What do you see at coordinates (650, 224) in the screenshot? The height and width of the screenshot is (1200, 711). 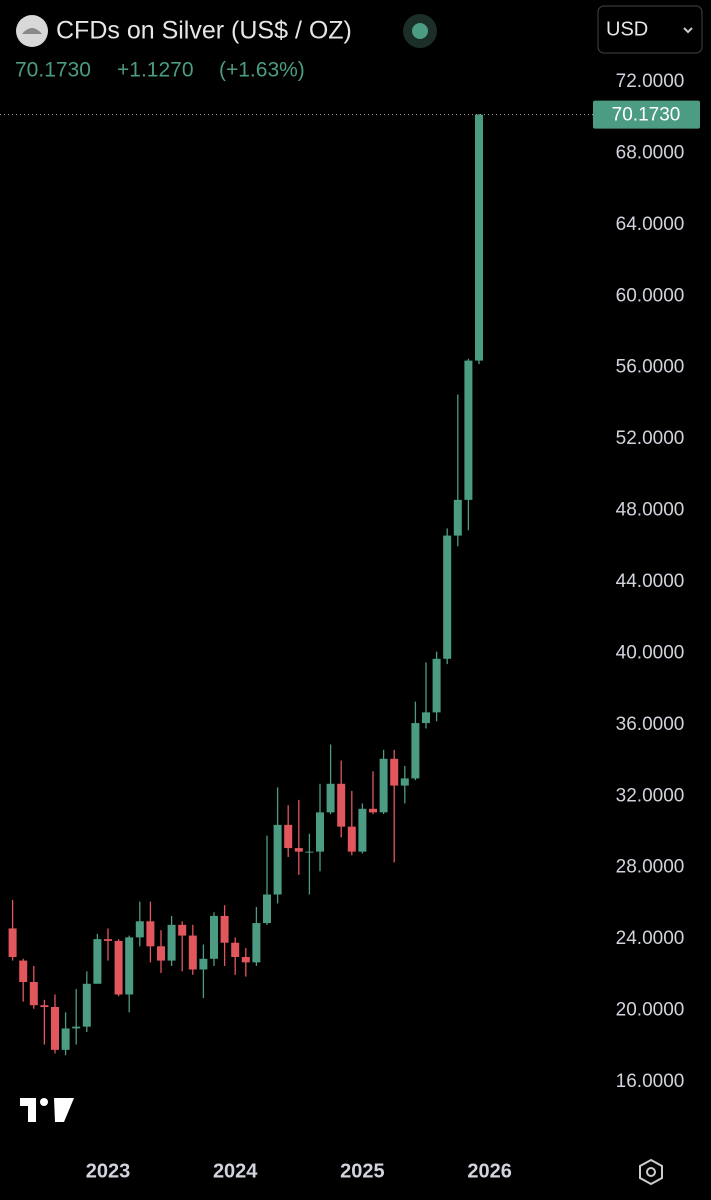 I see `y-tick-label: 64.0000` at bounding box center [650, 224].